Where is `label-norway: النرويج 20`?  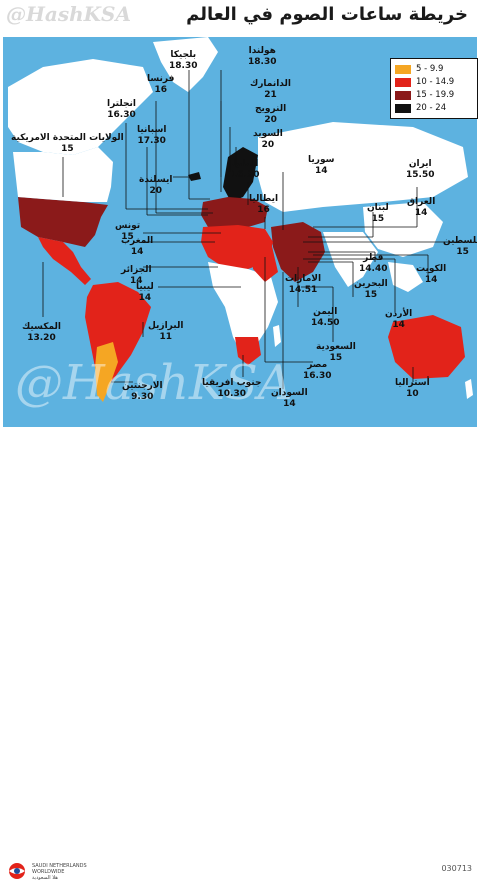 label-norway: النرويج 20 is located at coordinates (271, 114).